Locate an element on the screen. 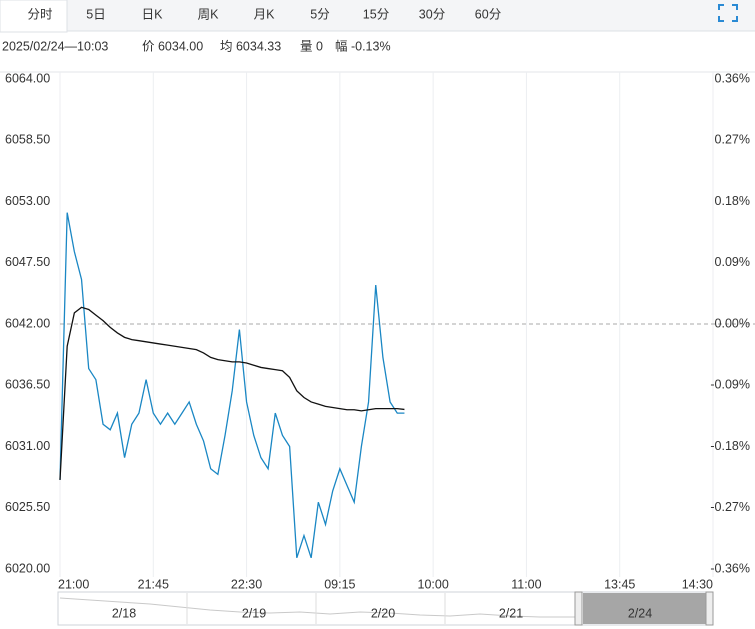  x-tick-label: 11:00 is located at coordinates (526, 584).